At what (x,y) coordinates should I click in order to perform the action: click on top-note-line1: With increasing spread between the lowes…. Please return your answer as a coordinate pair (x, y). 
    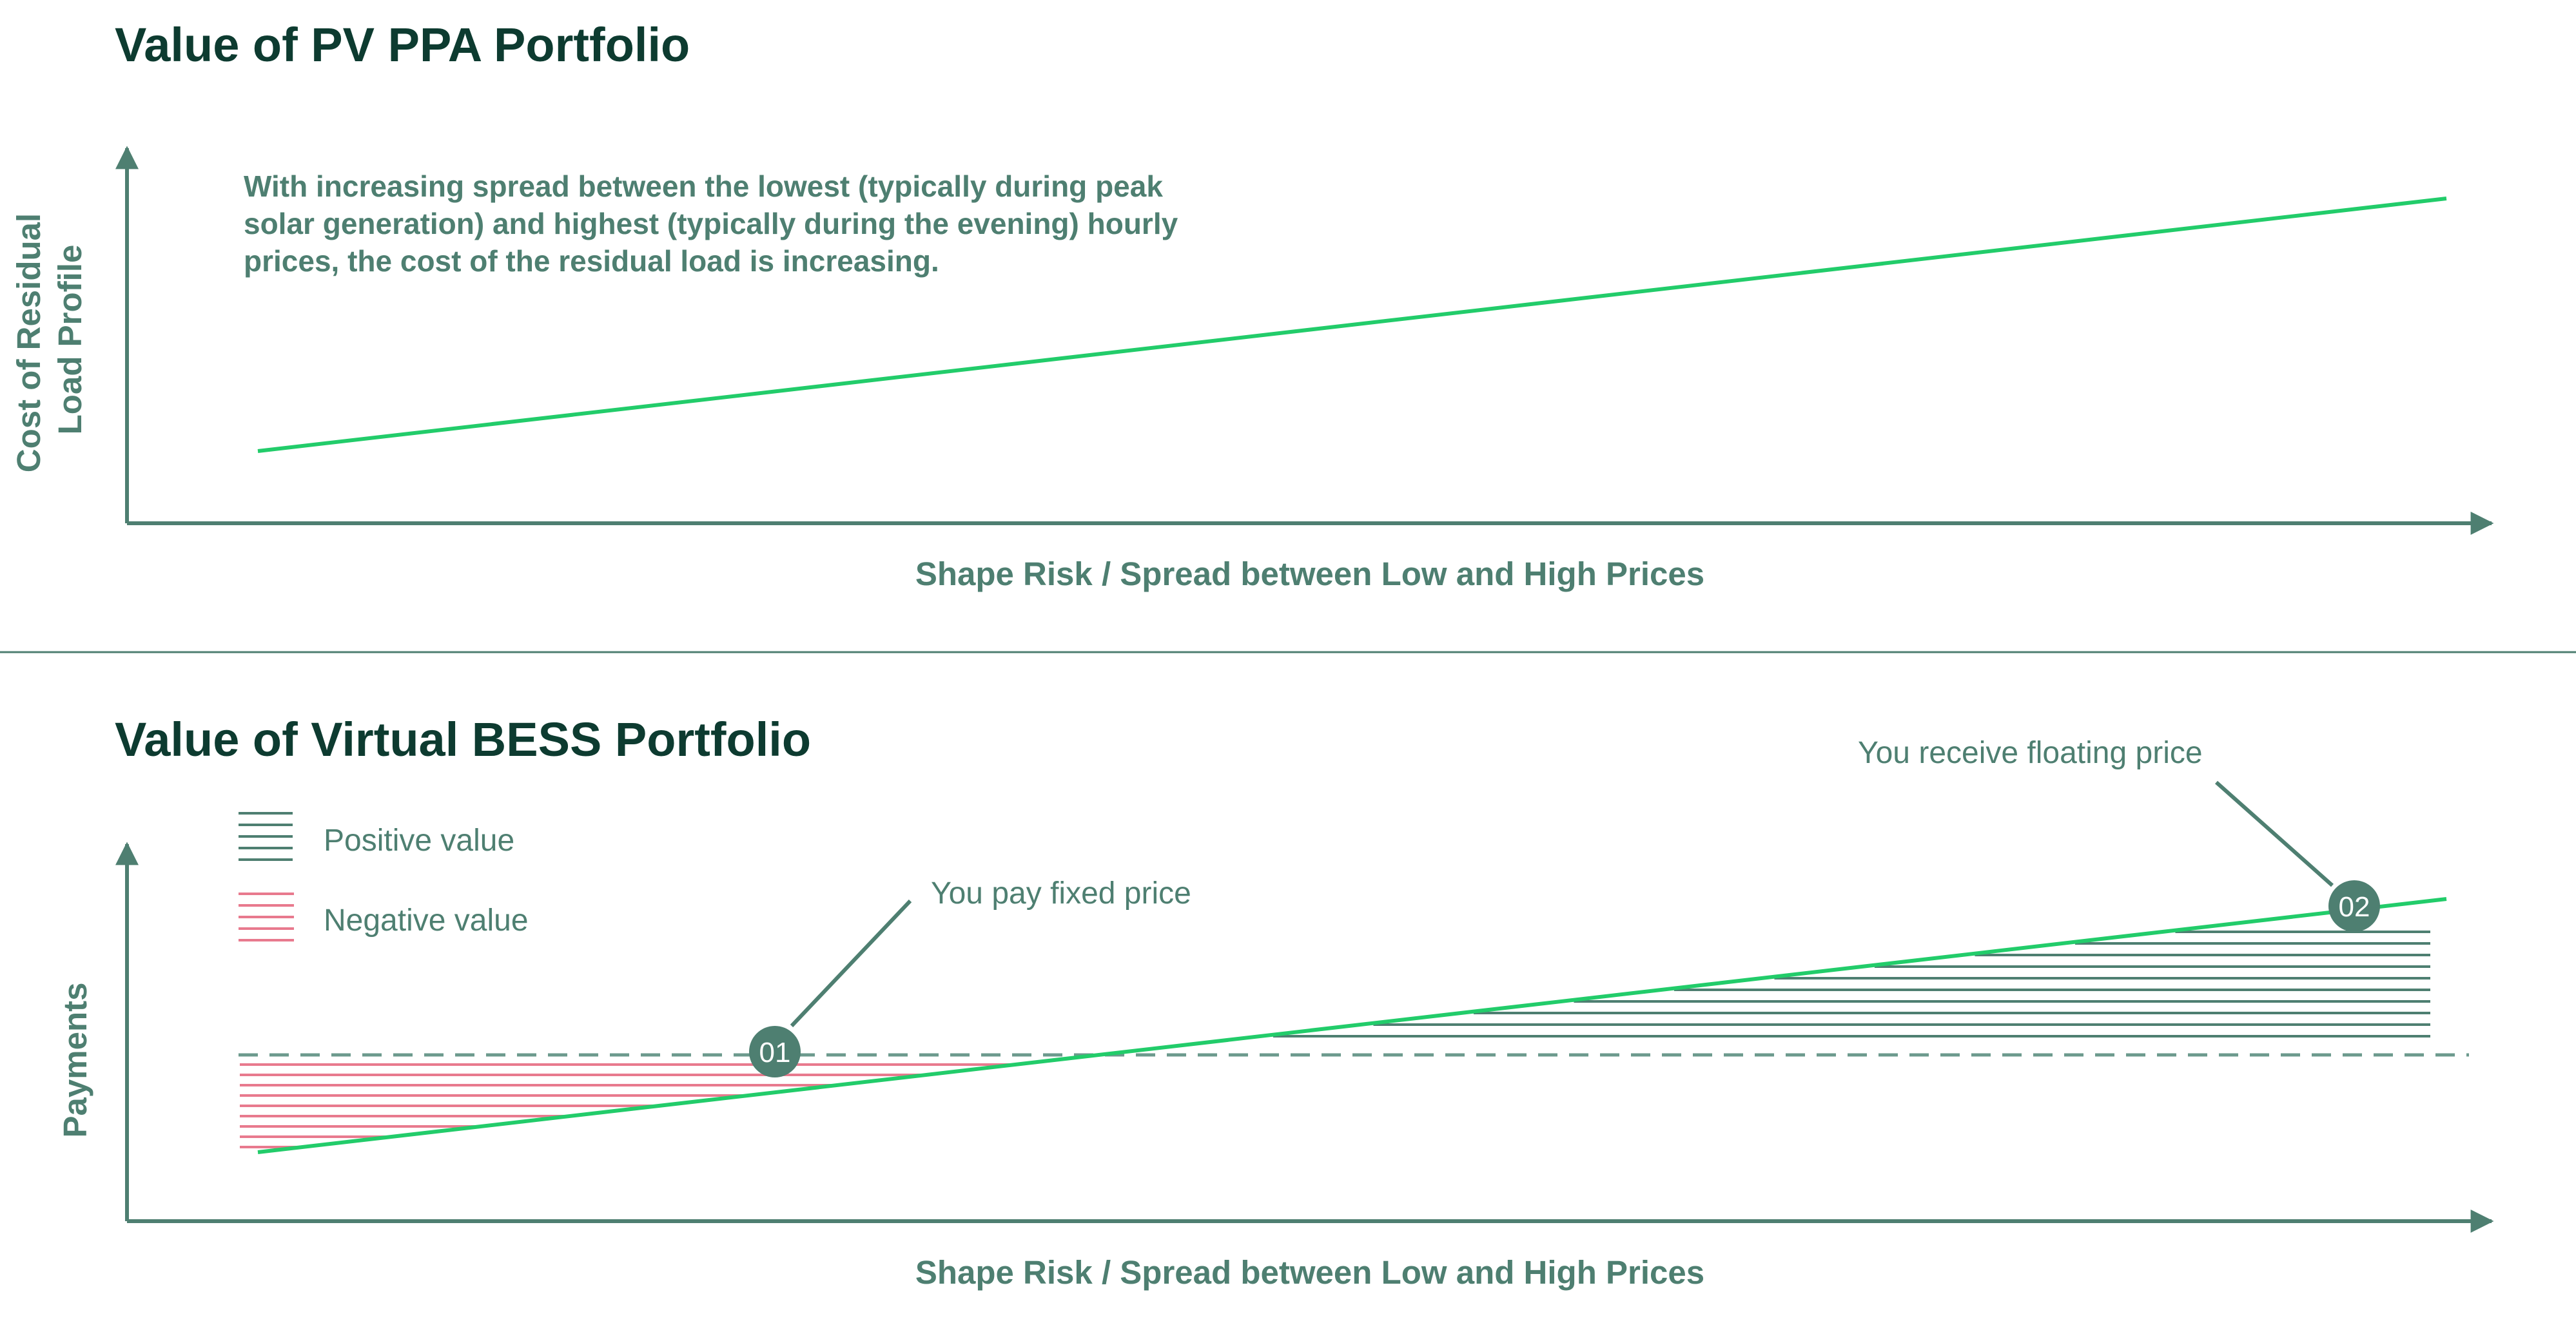
    Looking at the image, I should click on (703, 186).